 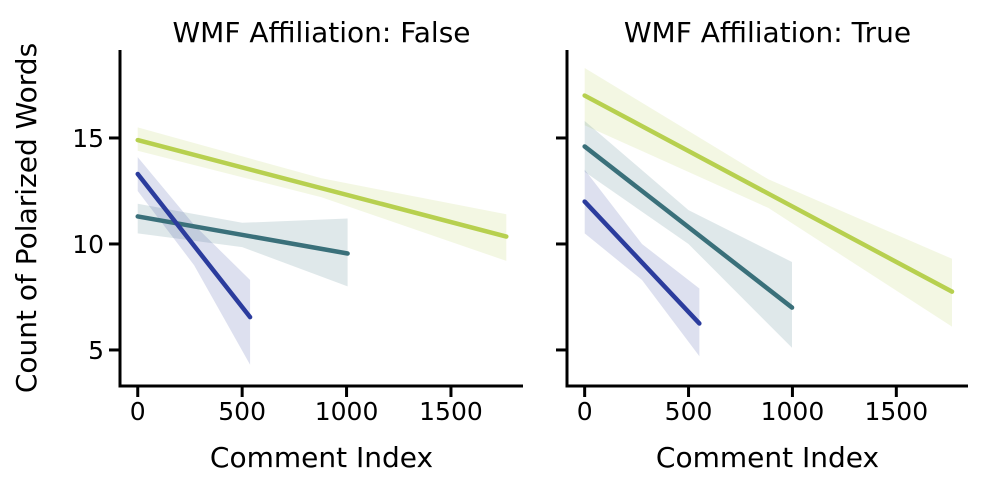 What do you see at coordinates (88, 244) in the screenshot?
I see `y-tick-label: 10` at bounding box center [88, 244].